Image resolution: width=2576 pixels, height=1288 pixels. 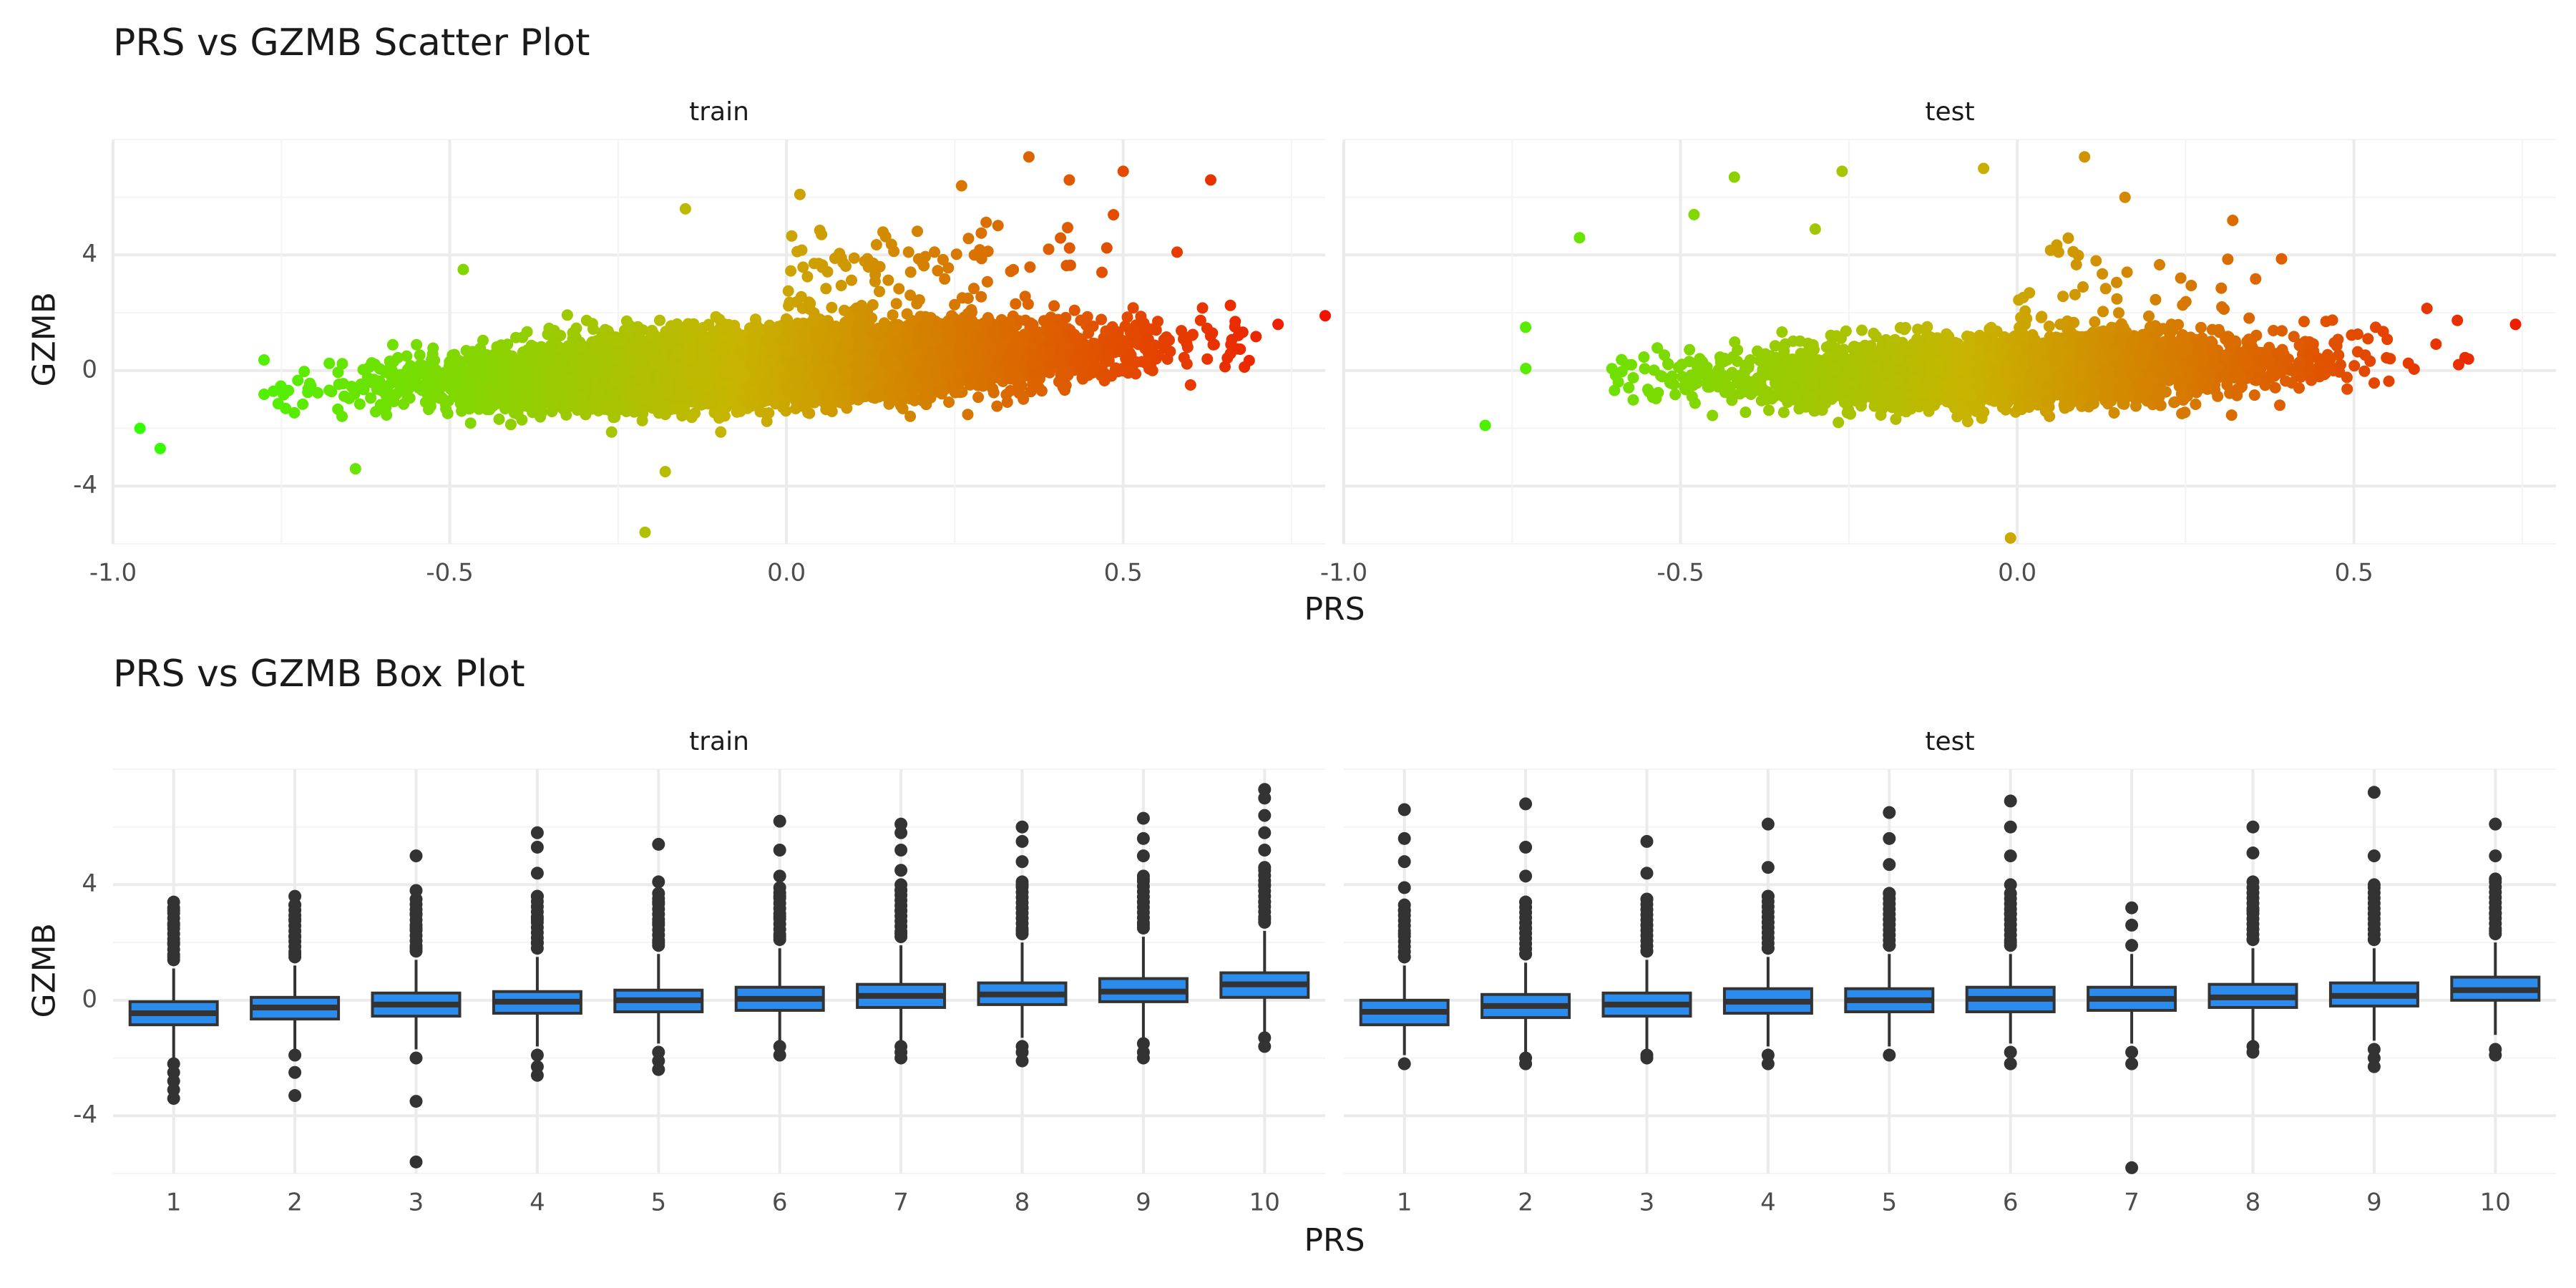 I want to click on facet-label-train: train, so click(x=719, y=112).